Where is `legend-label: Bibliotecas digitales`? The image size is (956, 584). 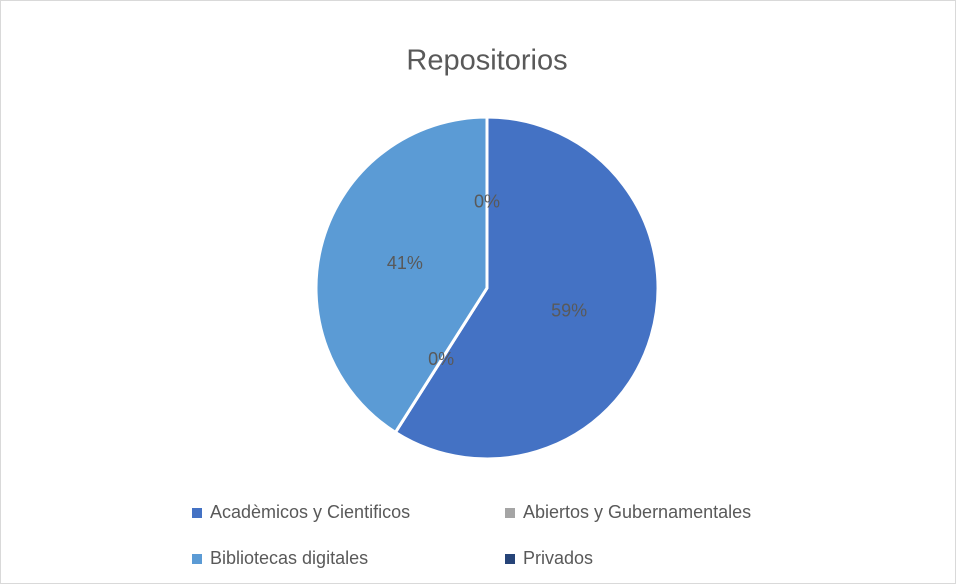
legend-label: Bibliotecas digitales is located at coordinates (289, 558).